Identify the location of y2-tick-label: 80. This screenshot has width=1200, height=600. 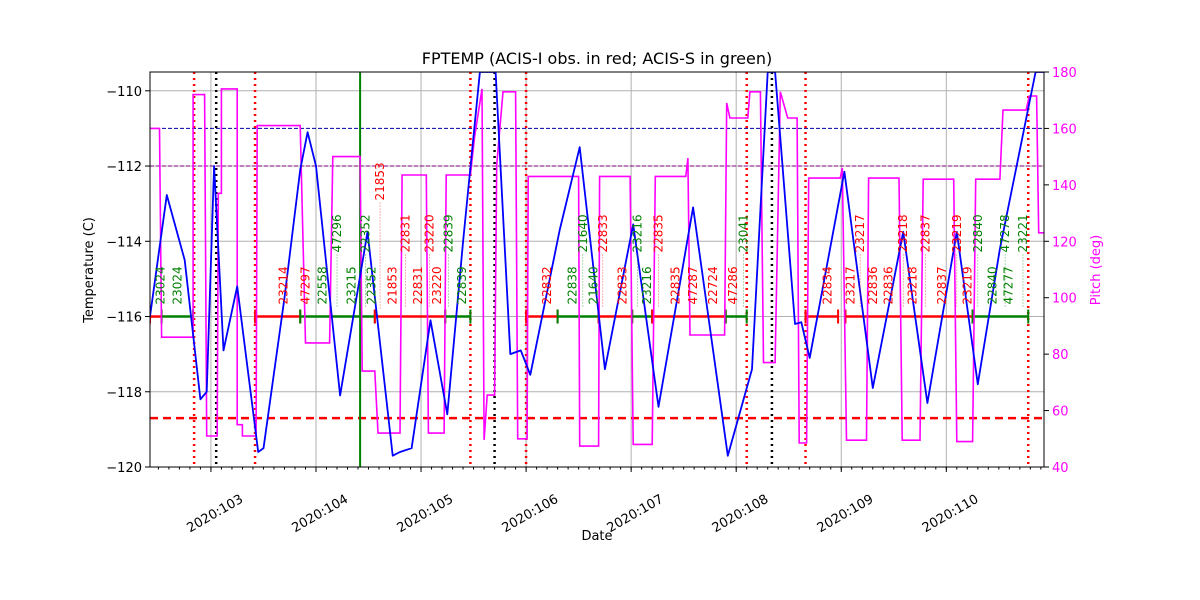
(1060, 355).